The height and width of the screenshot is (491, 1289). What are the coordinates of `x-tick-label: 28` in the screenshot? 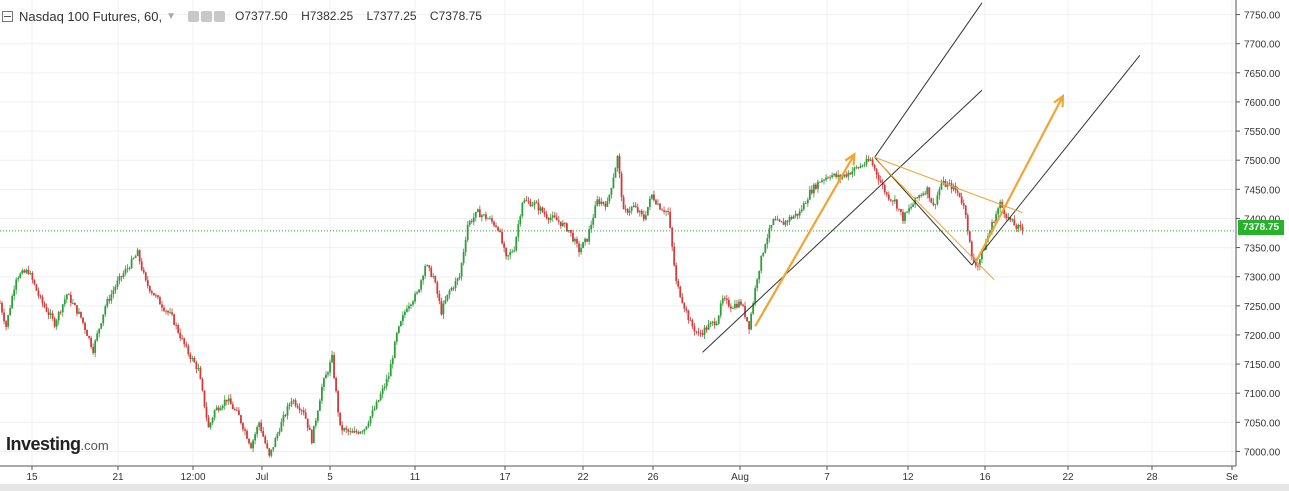 It's located at (1152, 477).